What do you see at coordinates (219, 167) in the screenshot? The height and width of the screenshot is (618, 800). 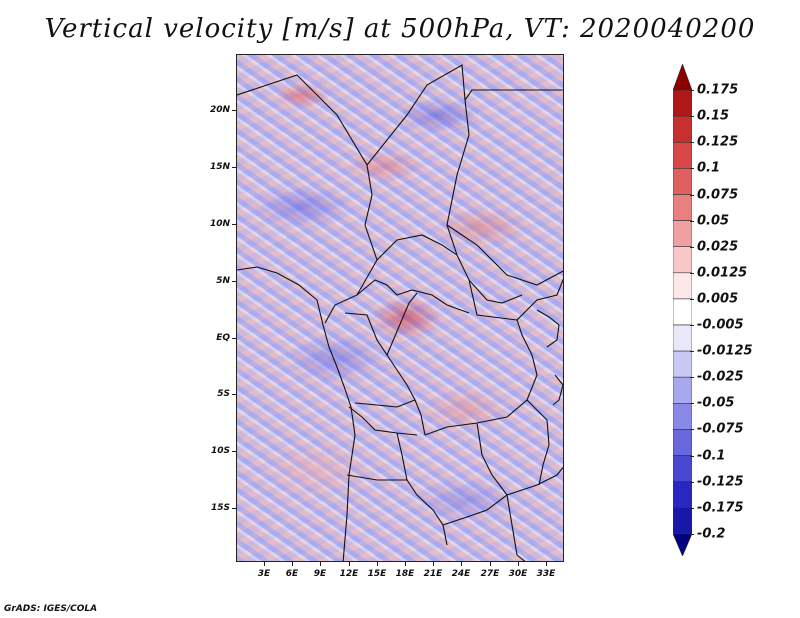 I see `latitude-label: 15N` at bounding box center [219, 167].